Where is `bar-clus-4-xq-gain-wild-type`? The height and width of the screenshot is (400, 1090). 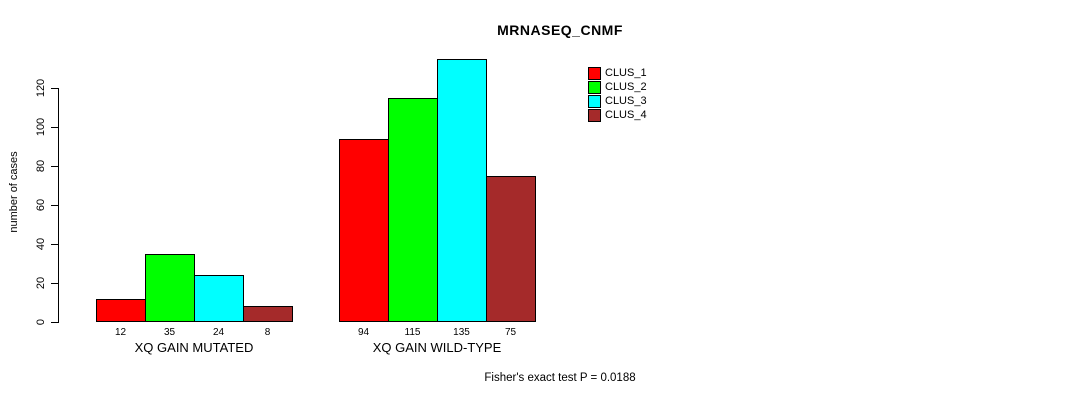
bar-clus-4-xq-gain-wild-type is located at coordinates (511, 249).